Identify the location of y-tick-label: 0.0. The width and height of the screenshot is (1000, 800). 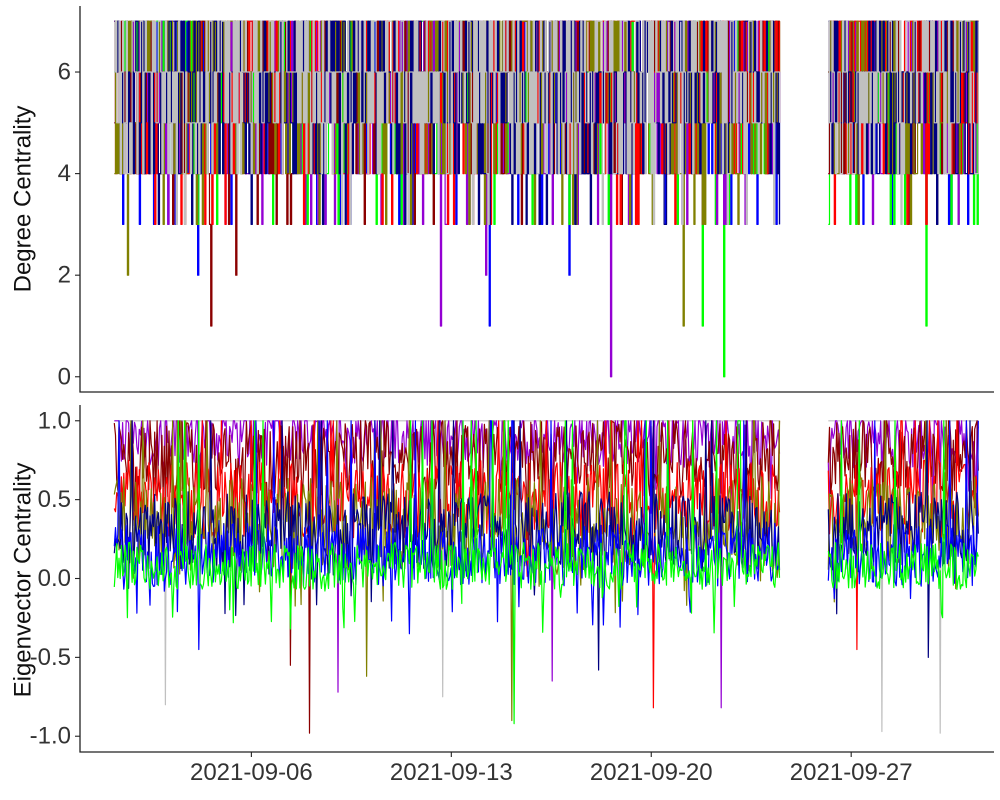
(54, 578).